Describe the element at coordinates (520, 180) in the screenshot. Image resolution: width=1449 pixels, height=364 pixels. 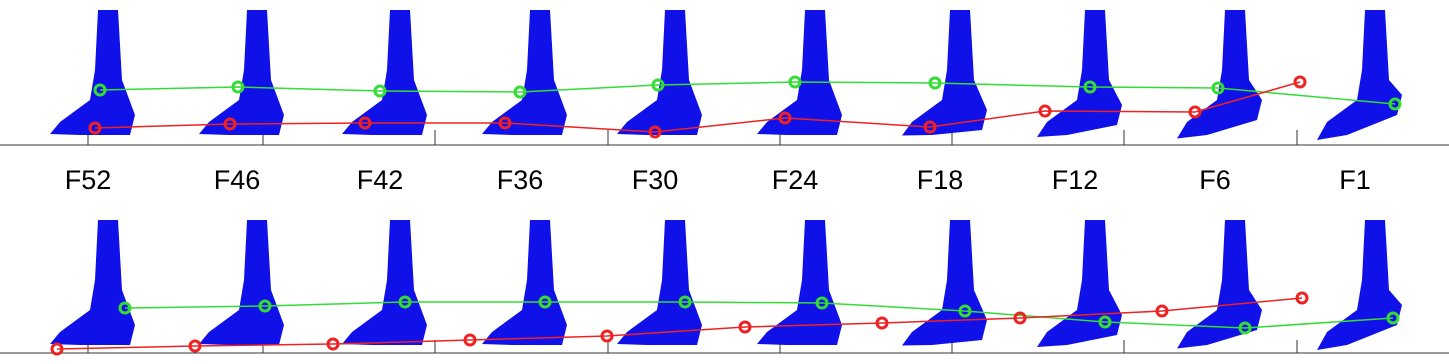
I see `frame-label: F36` at that location.